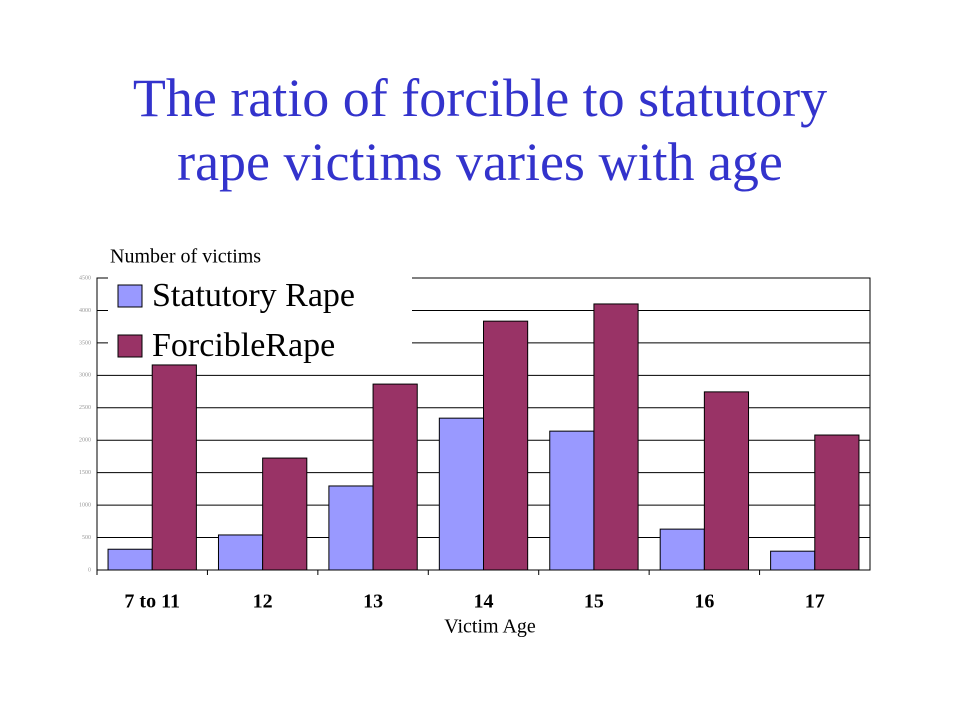 This screenshot has height=720, width=960. What do you see at coordinates (373, 602) in the screenshot?
I see `x-tick-label: 13` at bounding box center [373, 602].